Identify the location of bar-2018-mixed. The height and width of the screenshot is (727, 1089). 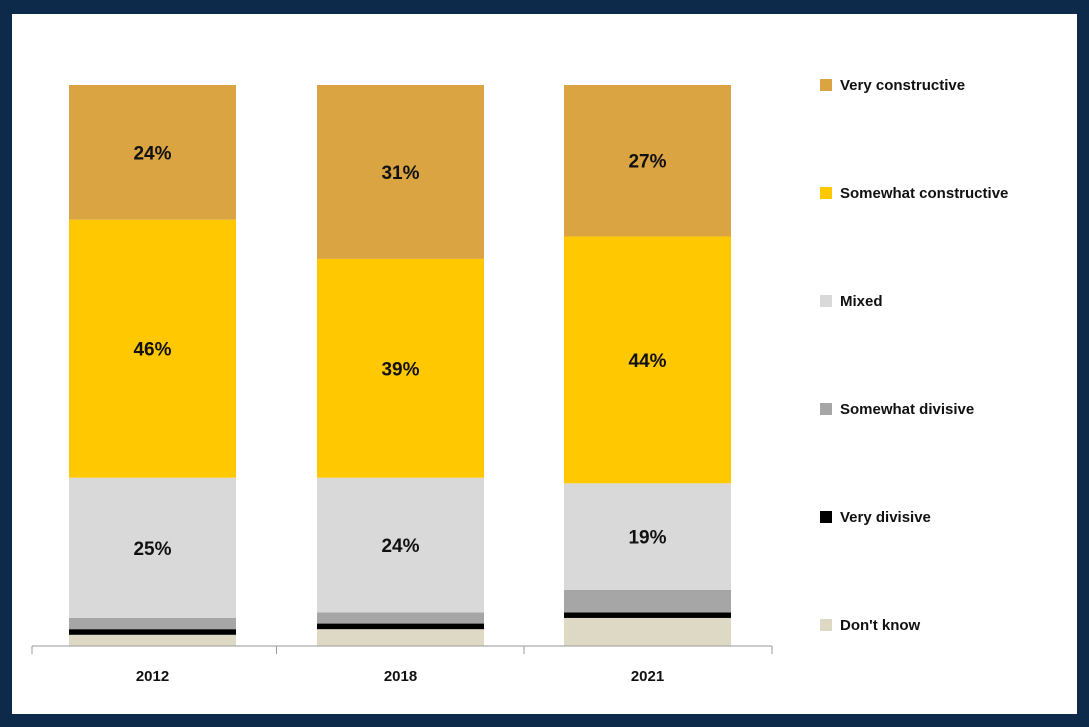
(400, 545).